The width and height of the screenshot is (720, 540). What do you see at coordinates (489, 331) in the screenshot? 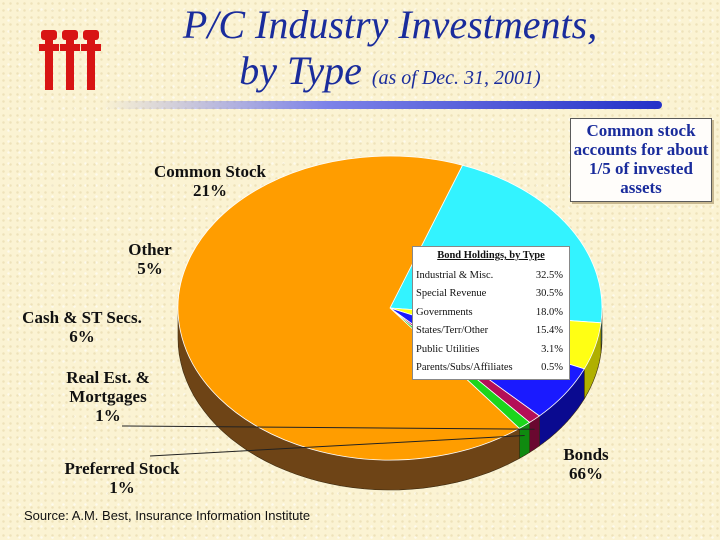
I see `table-row: States/Terr/Other 15.4%` at bounding box center [489, 331].